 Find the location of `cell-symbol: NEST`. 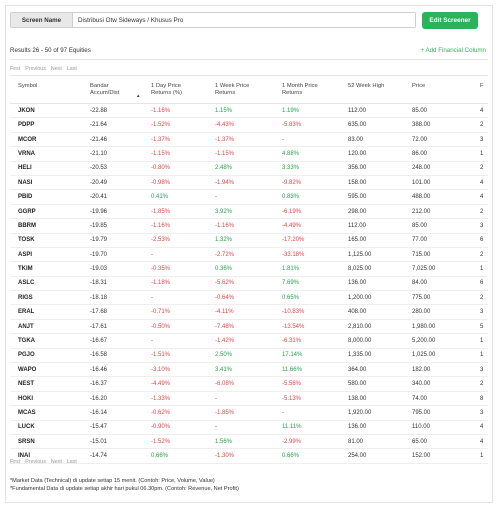

cell-symbol: NEST is located at coordinates (26, 384).